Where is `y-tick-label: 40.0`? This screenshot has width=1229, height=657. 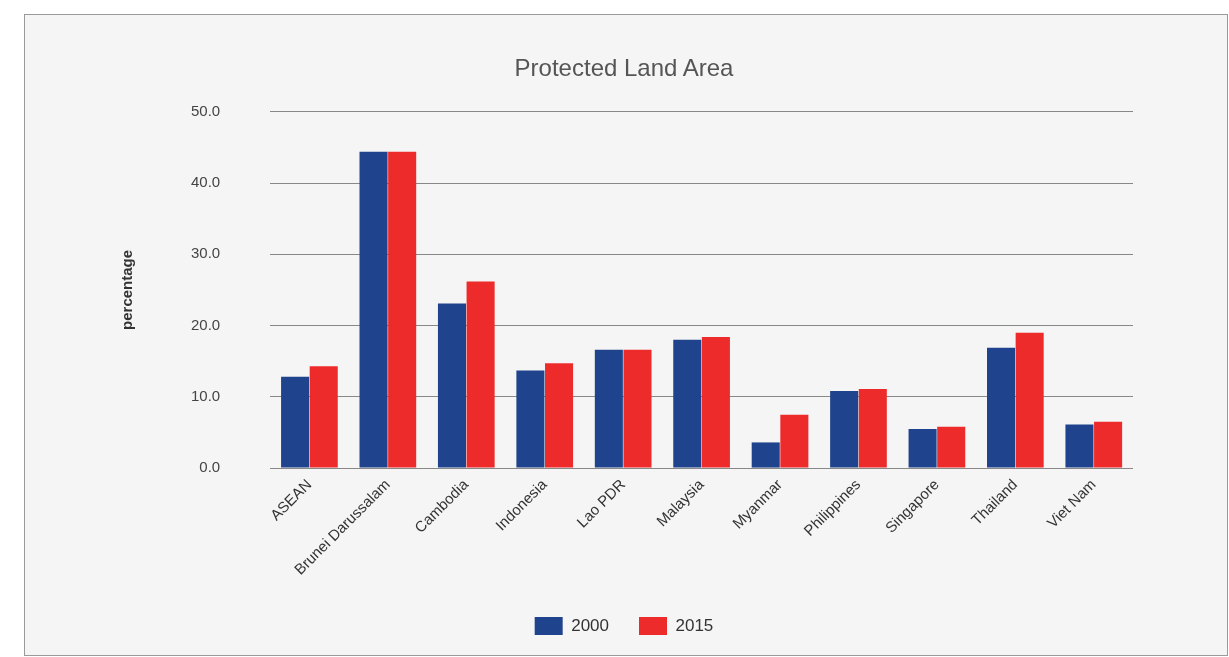 y-tick-label: 40.0 is located at coordinates (205, 182).